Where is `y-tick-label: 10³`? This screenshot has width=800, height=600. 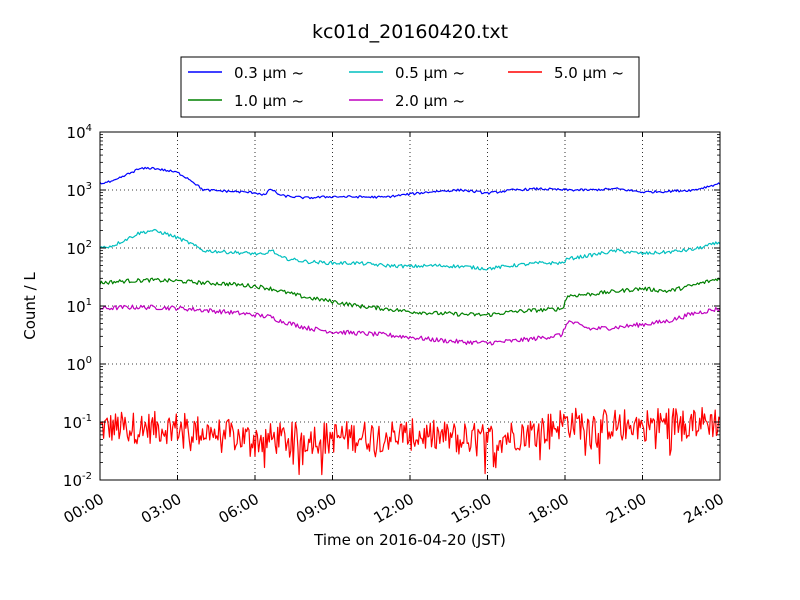 y-tick-label: 10³ is located at coordinates (79, 190).